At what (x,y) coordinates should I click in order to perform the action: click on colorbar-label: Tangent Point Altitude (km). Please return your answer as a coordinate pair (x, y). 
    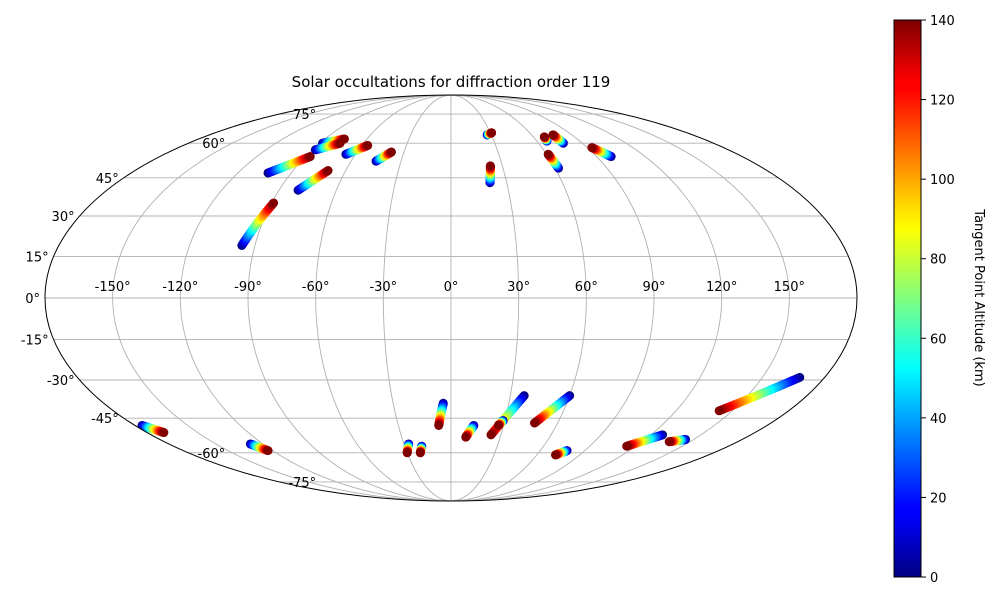
    Looking at the image, I should click on (978, 297).